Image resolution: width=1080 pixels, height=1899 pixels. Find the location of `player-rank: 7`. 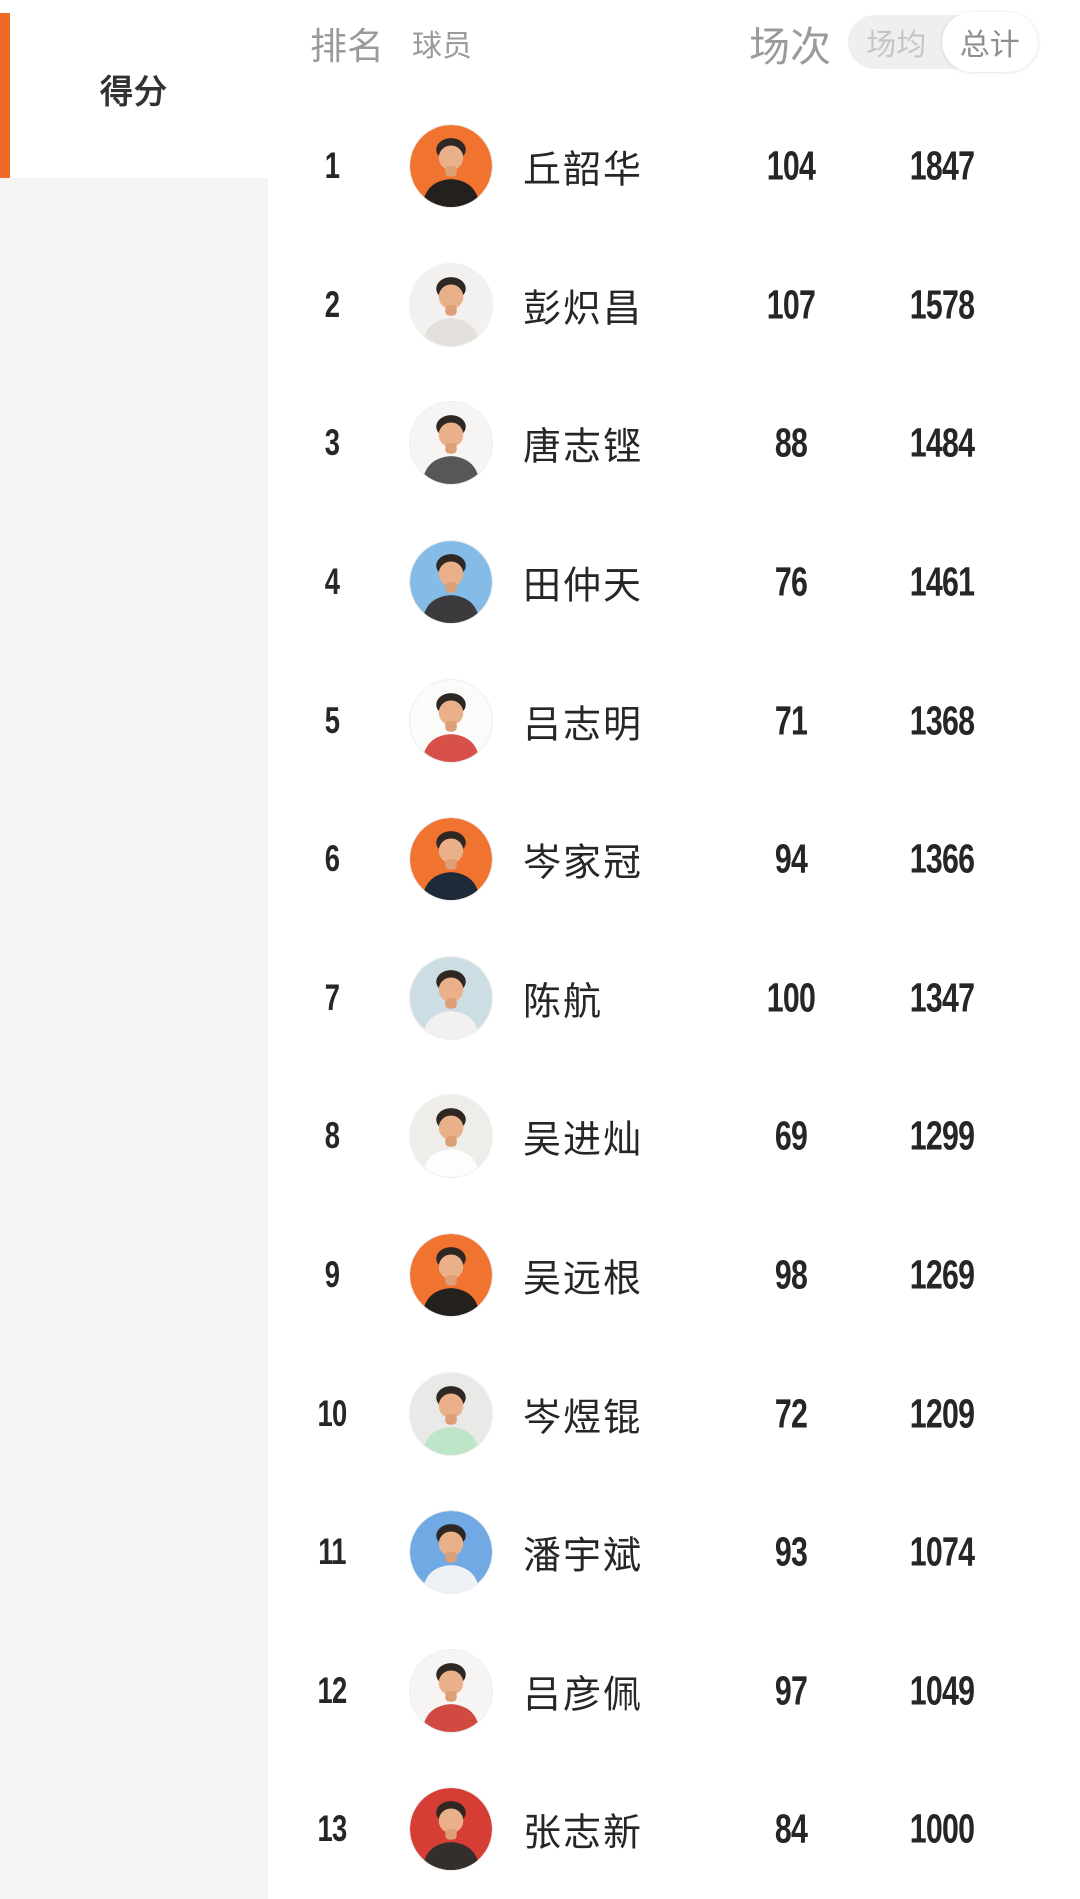

player-rank: 7 is located at coordinates (332, 997).